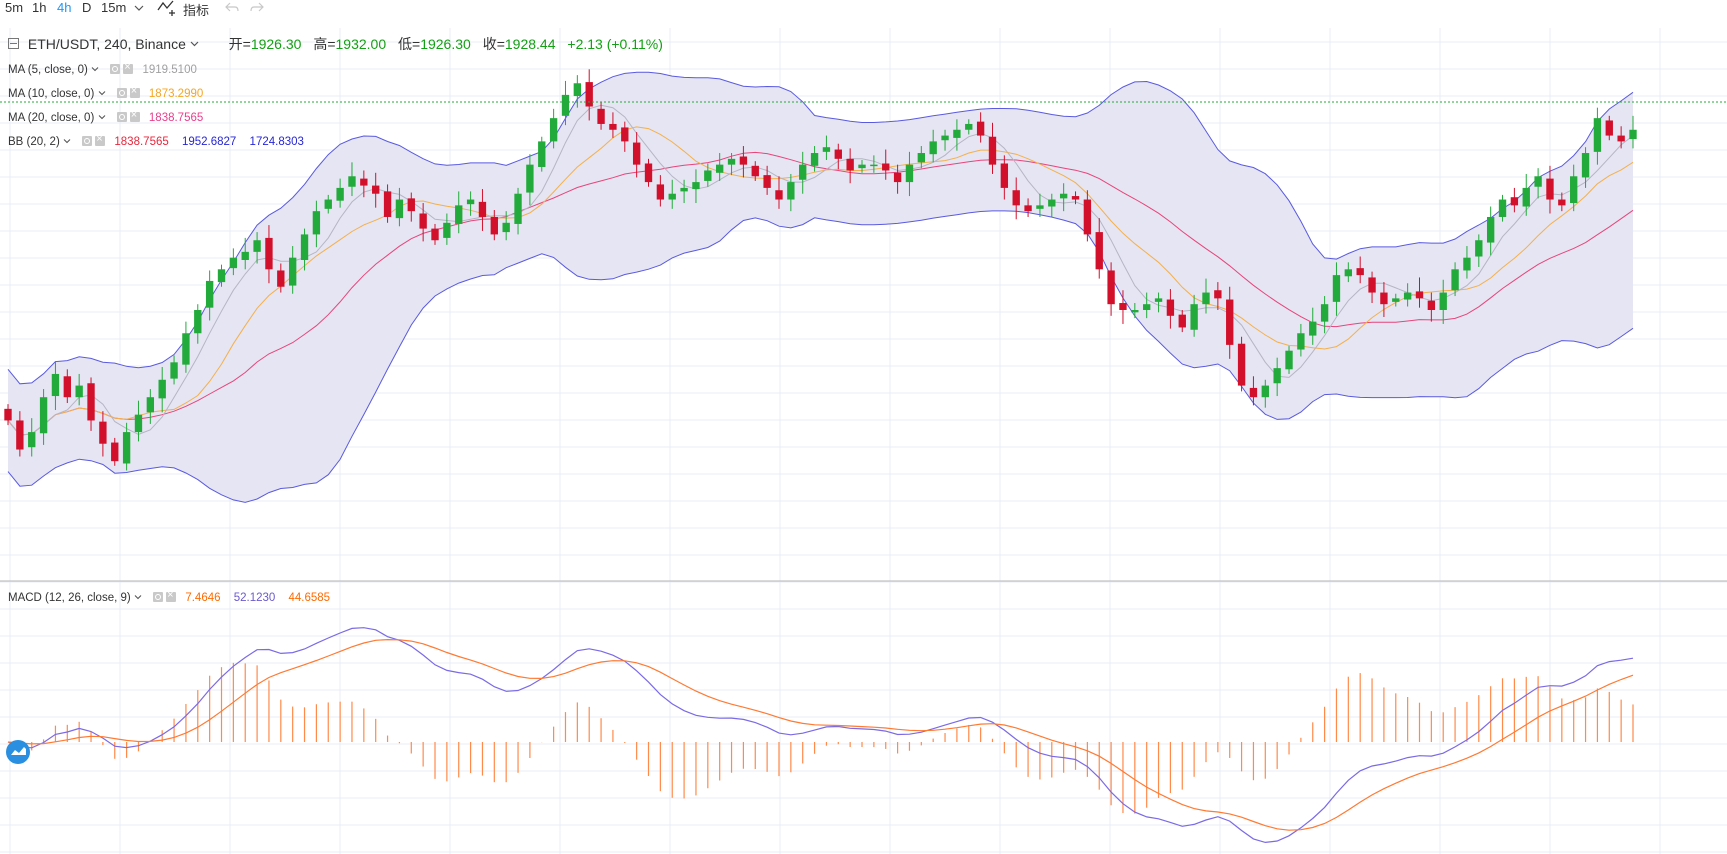  Describe the element at coordinates (102, 68) in the screenshot. I see `ma5-legend: MA (5, close, 0) 1919.5100` at that location.